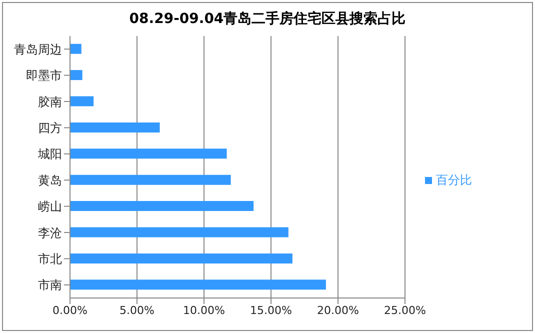 The width and height of the screenshot is (535, 333). I want to click on x-tick-label: 15.00%, so click(271, 310).